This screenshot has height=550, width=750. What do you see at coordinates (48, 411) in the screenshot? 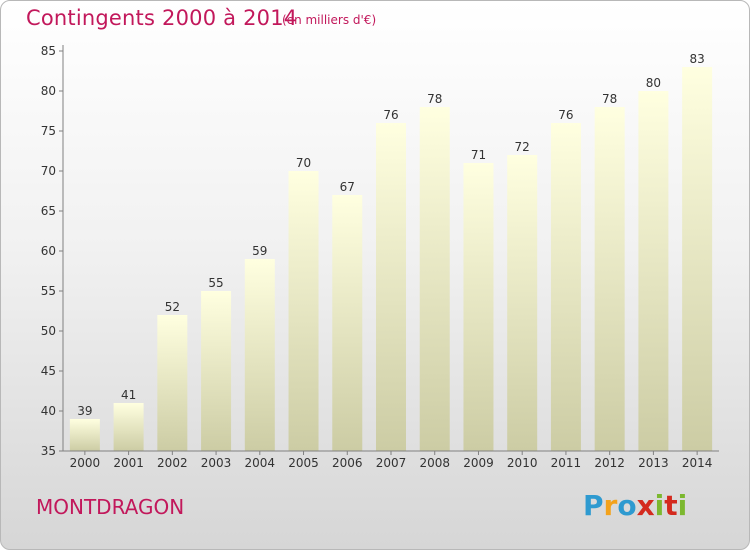
I see `y-tick-label: 40` at bounding box center [48, 411].